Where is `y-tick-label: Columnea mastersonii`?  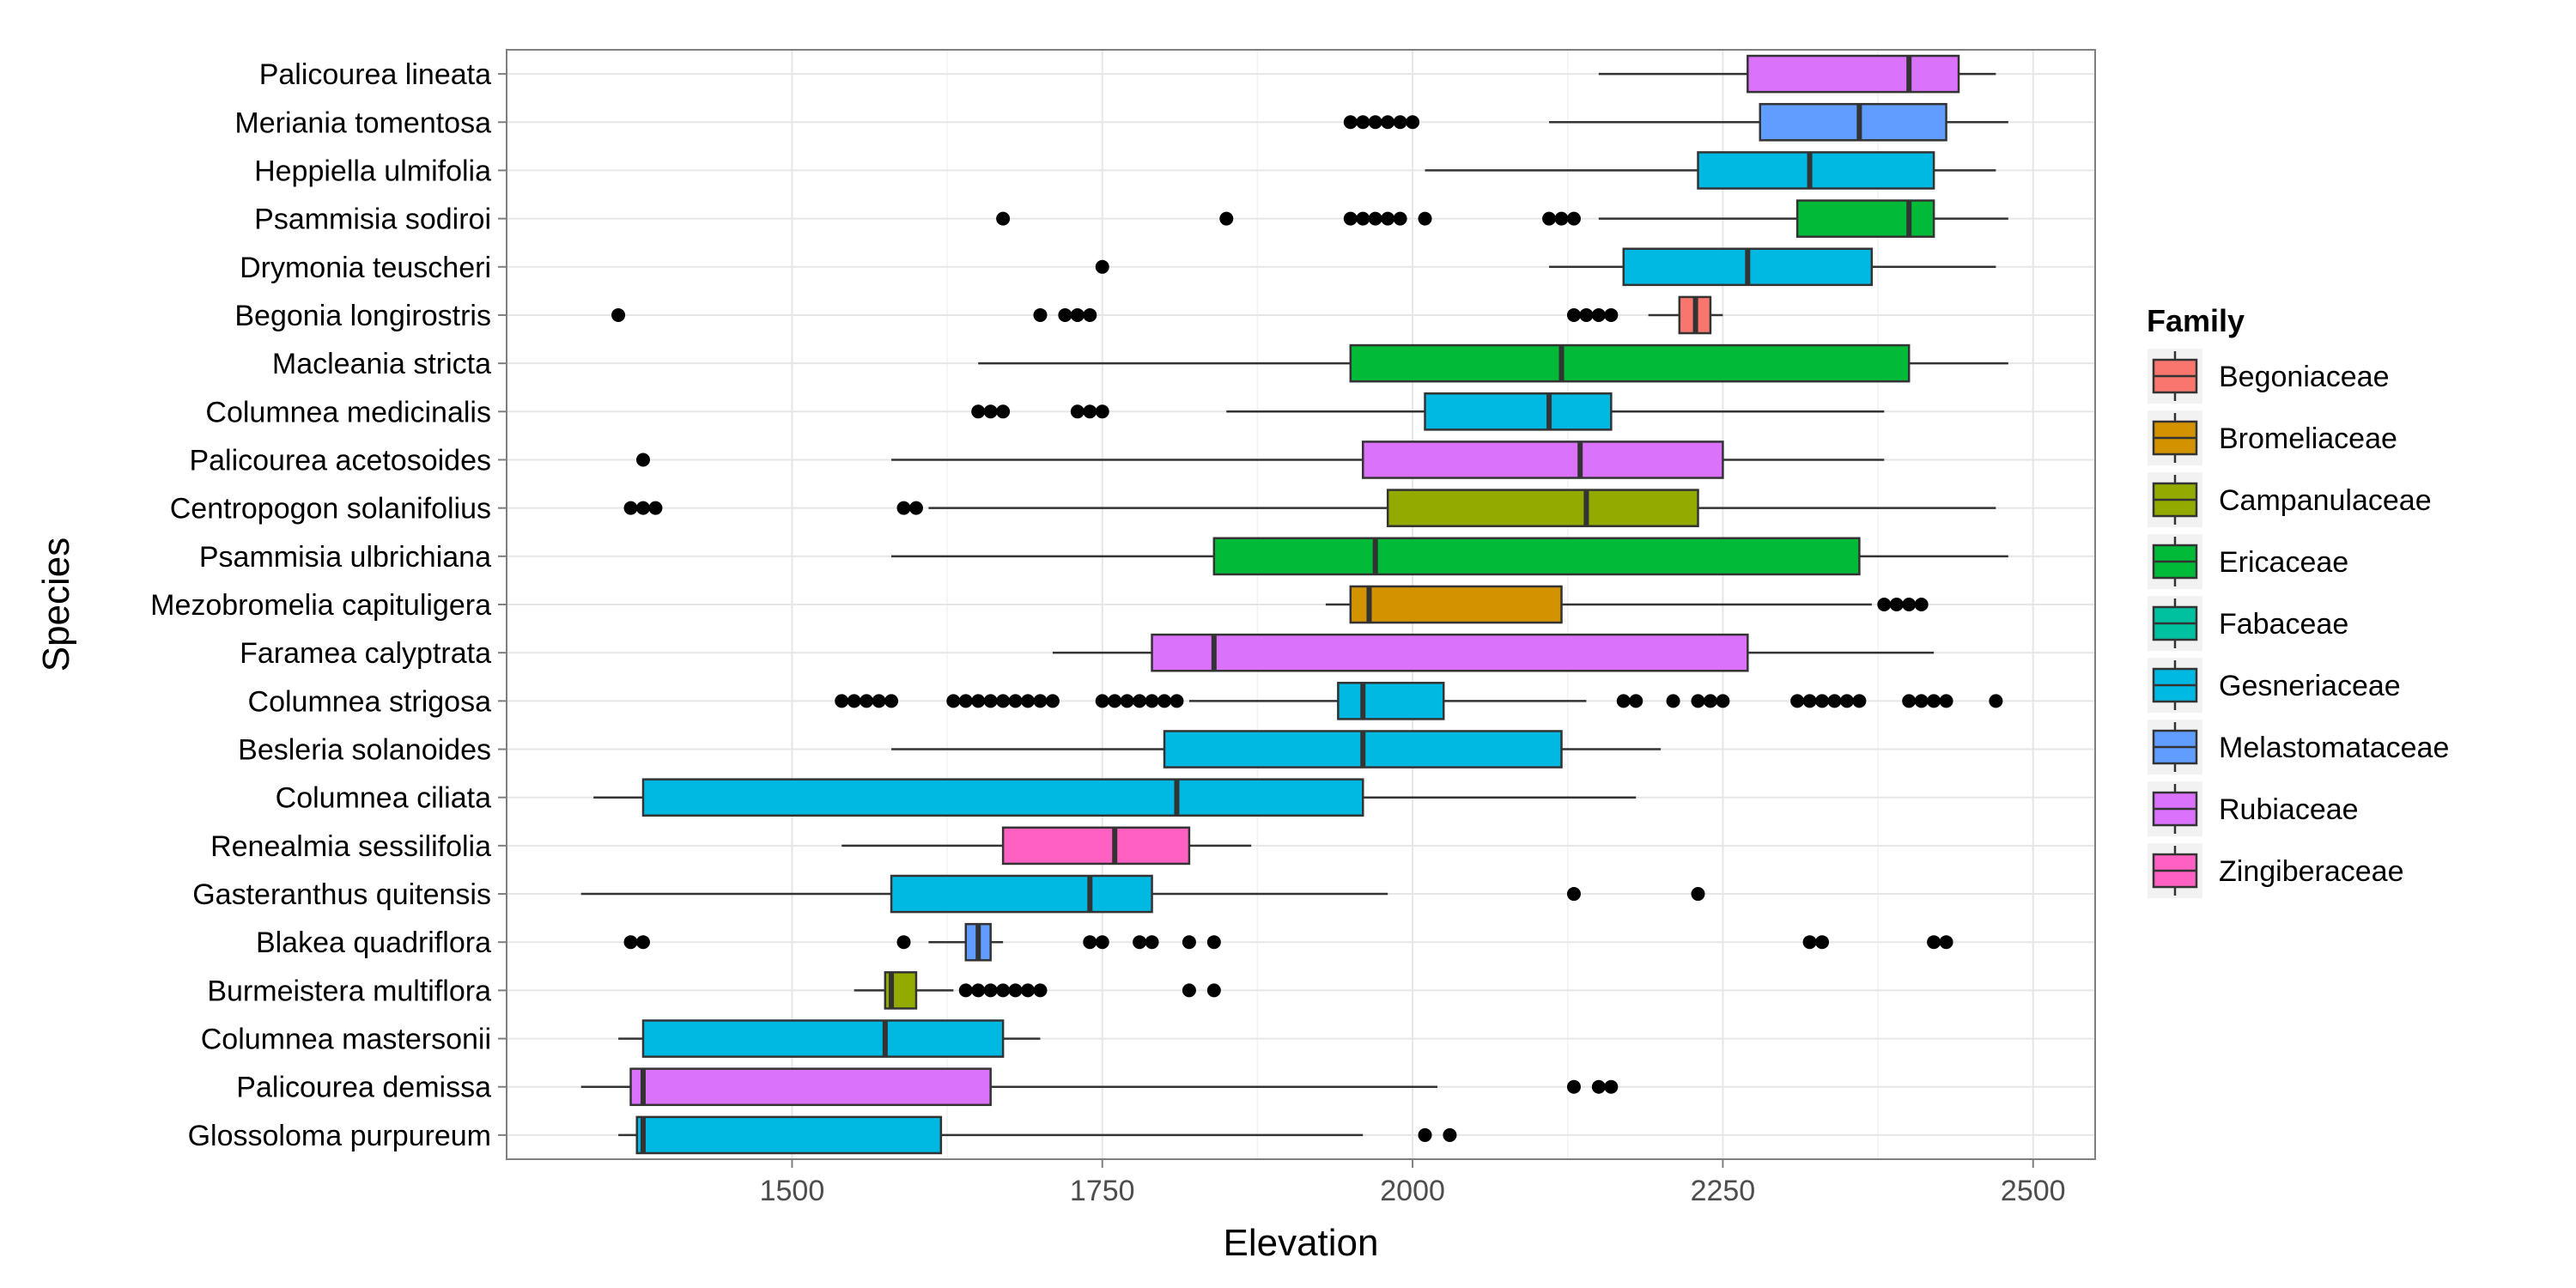 y-tick-label: Columnea mastersonii is located at coordinates (346, 1040).